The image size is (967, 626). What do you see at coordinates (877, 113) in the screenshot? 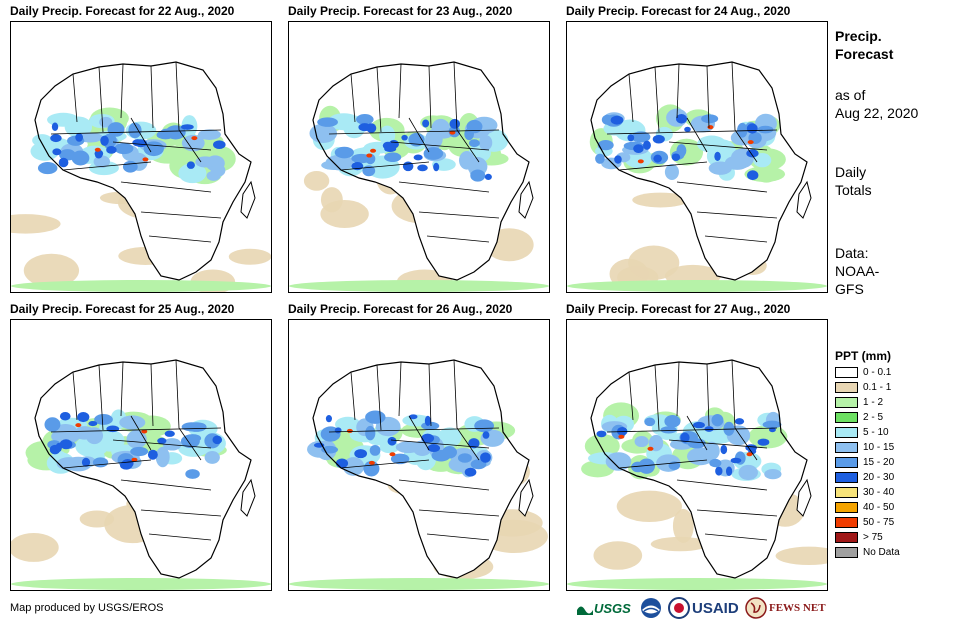
I see `as-of-value: Aug 22, 2020` at bounding box center [877, 113].